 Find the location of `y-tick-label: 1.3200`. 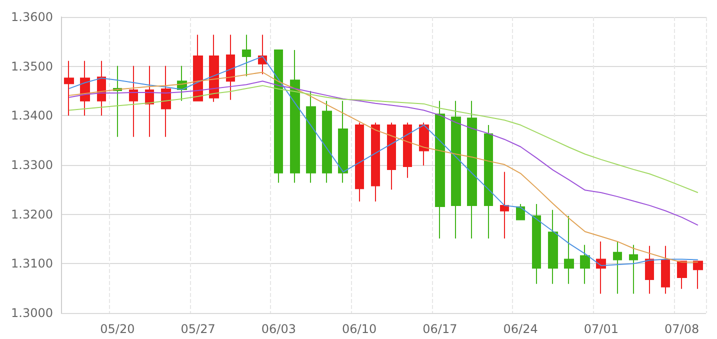

y-tick-label: 1.3200 is located at coordinates (32, 214).